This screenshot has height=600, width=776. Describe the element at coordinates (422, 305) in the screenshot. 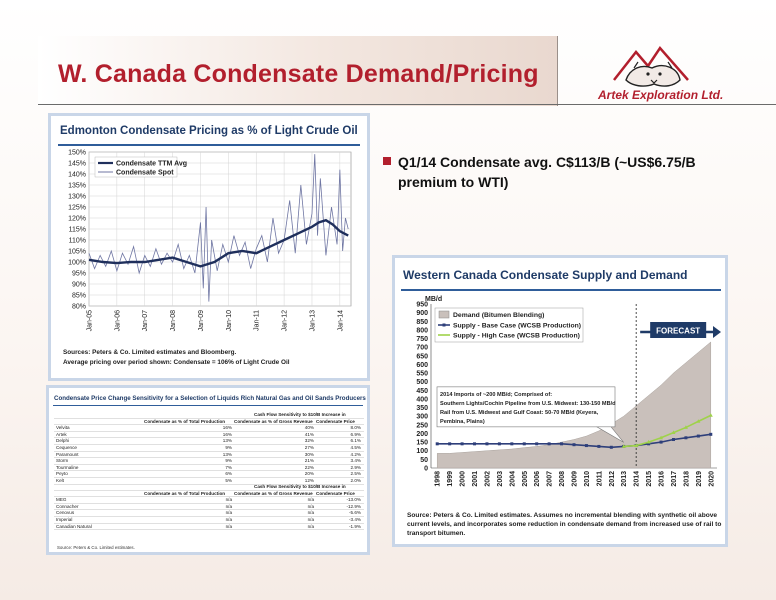

I see `supply-demand-y-tick-label: 950` at that location.